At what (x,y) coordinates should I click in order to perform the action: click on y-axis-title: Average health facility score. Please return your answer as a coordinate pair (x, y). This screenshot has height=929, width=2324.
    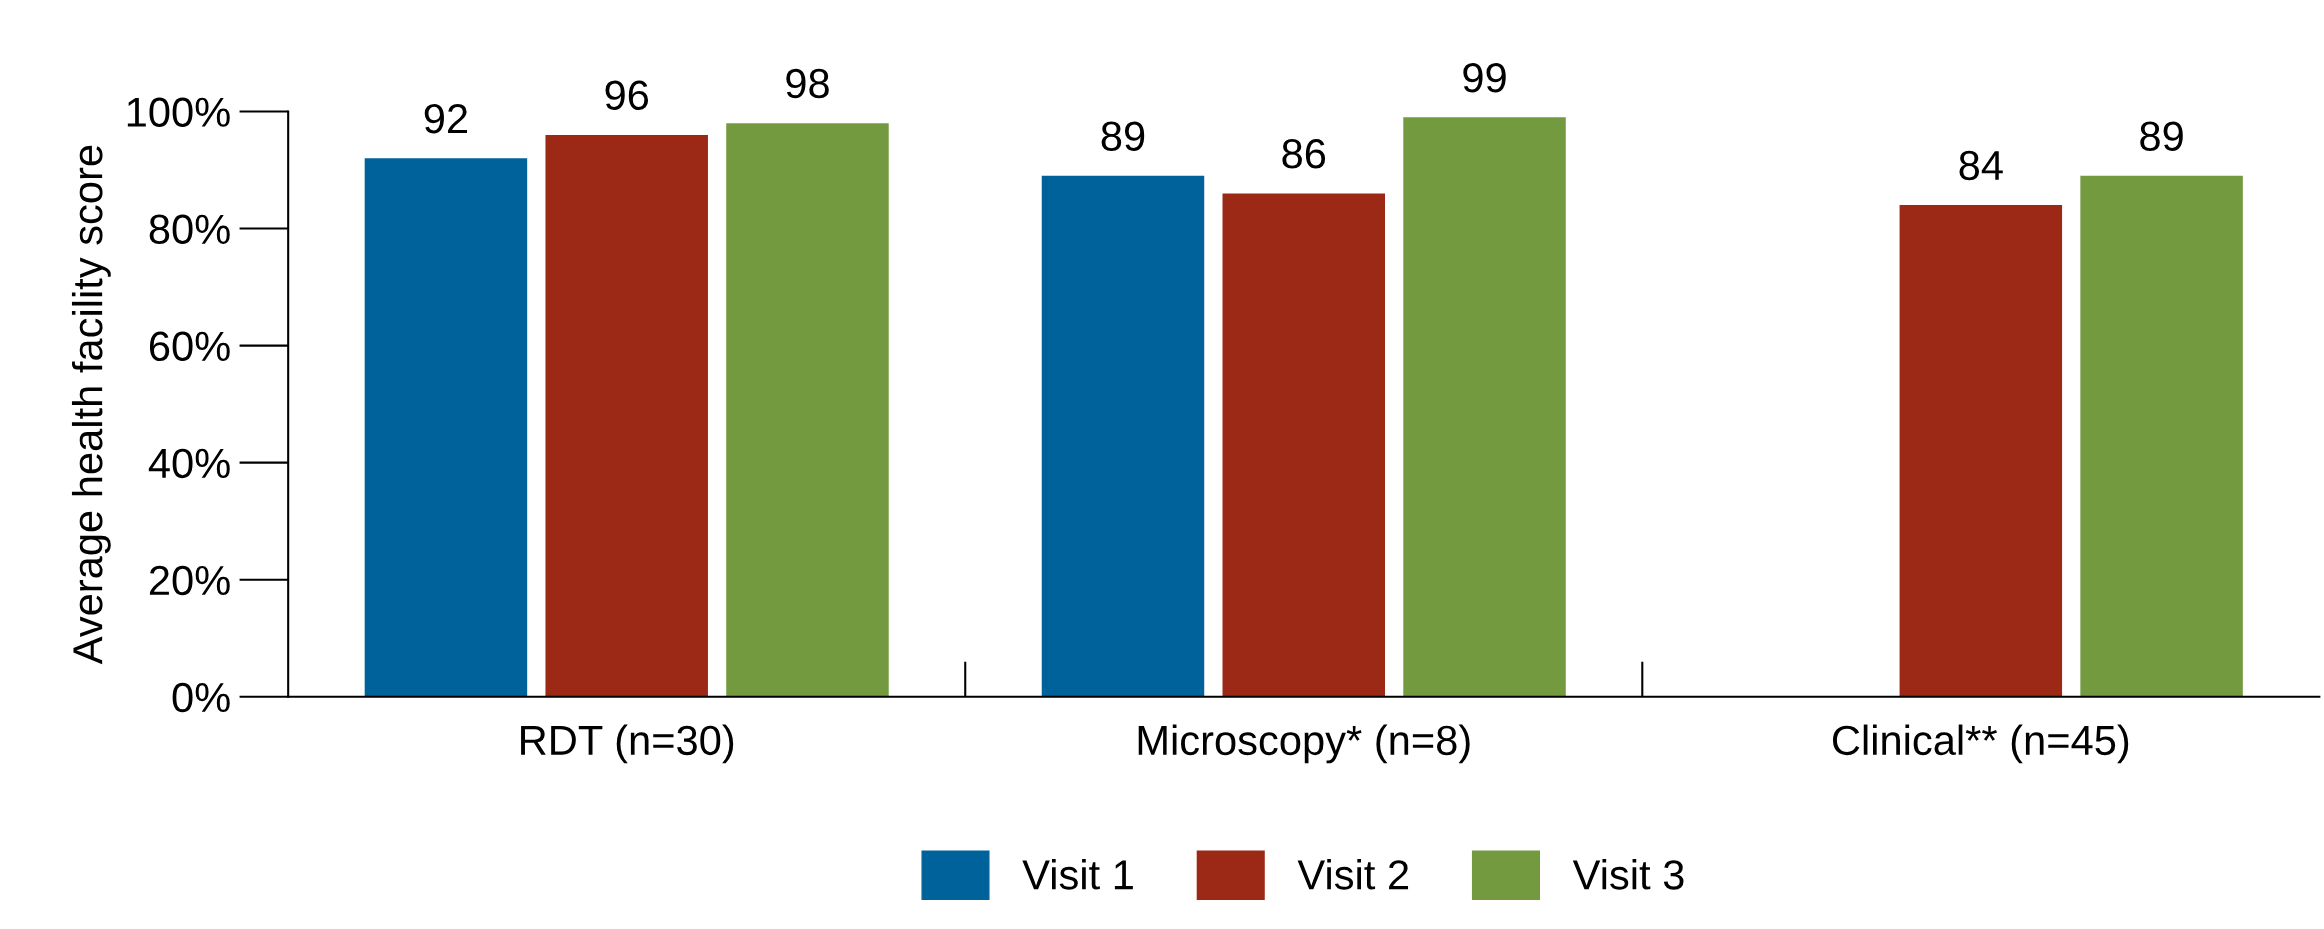
    Looking at the image, I should click on (91, 405).